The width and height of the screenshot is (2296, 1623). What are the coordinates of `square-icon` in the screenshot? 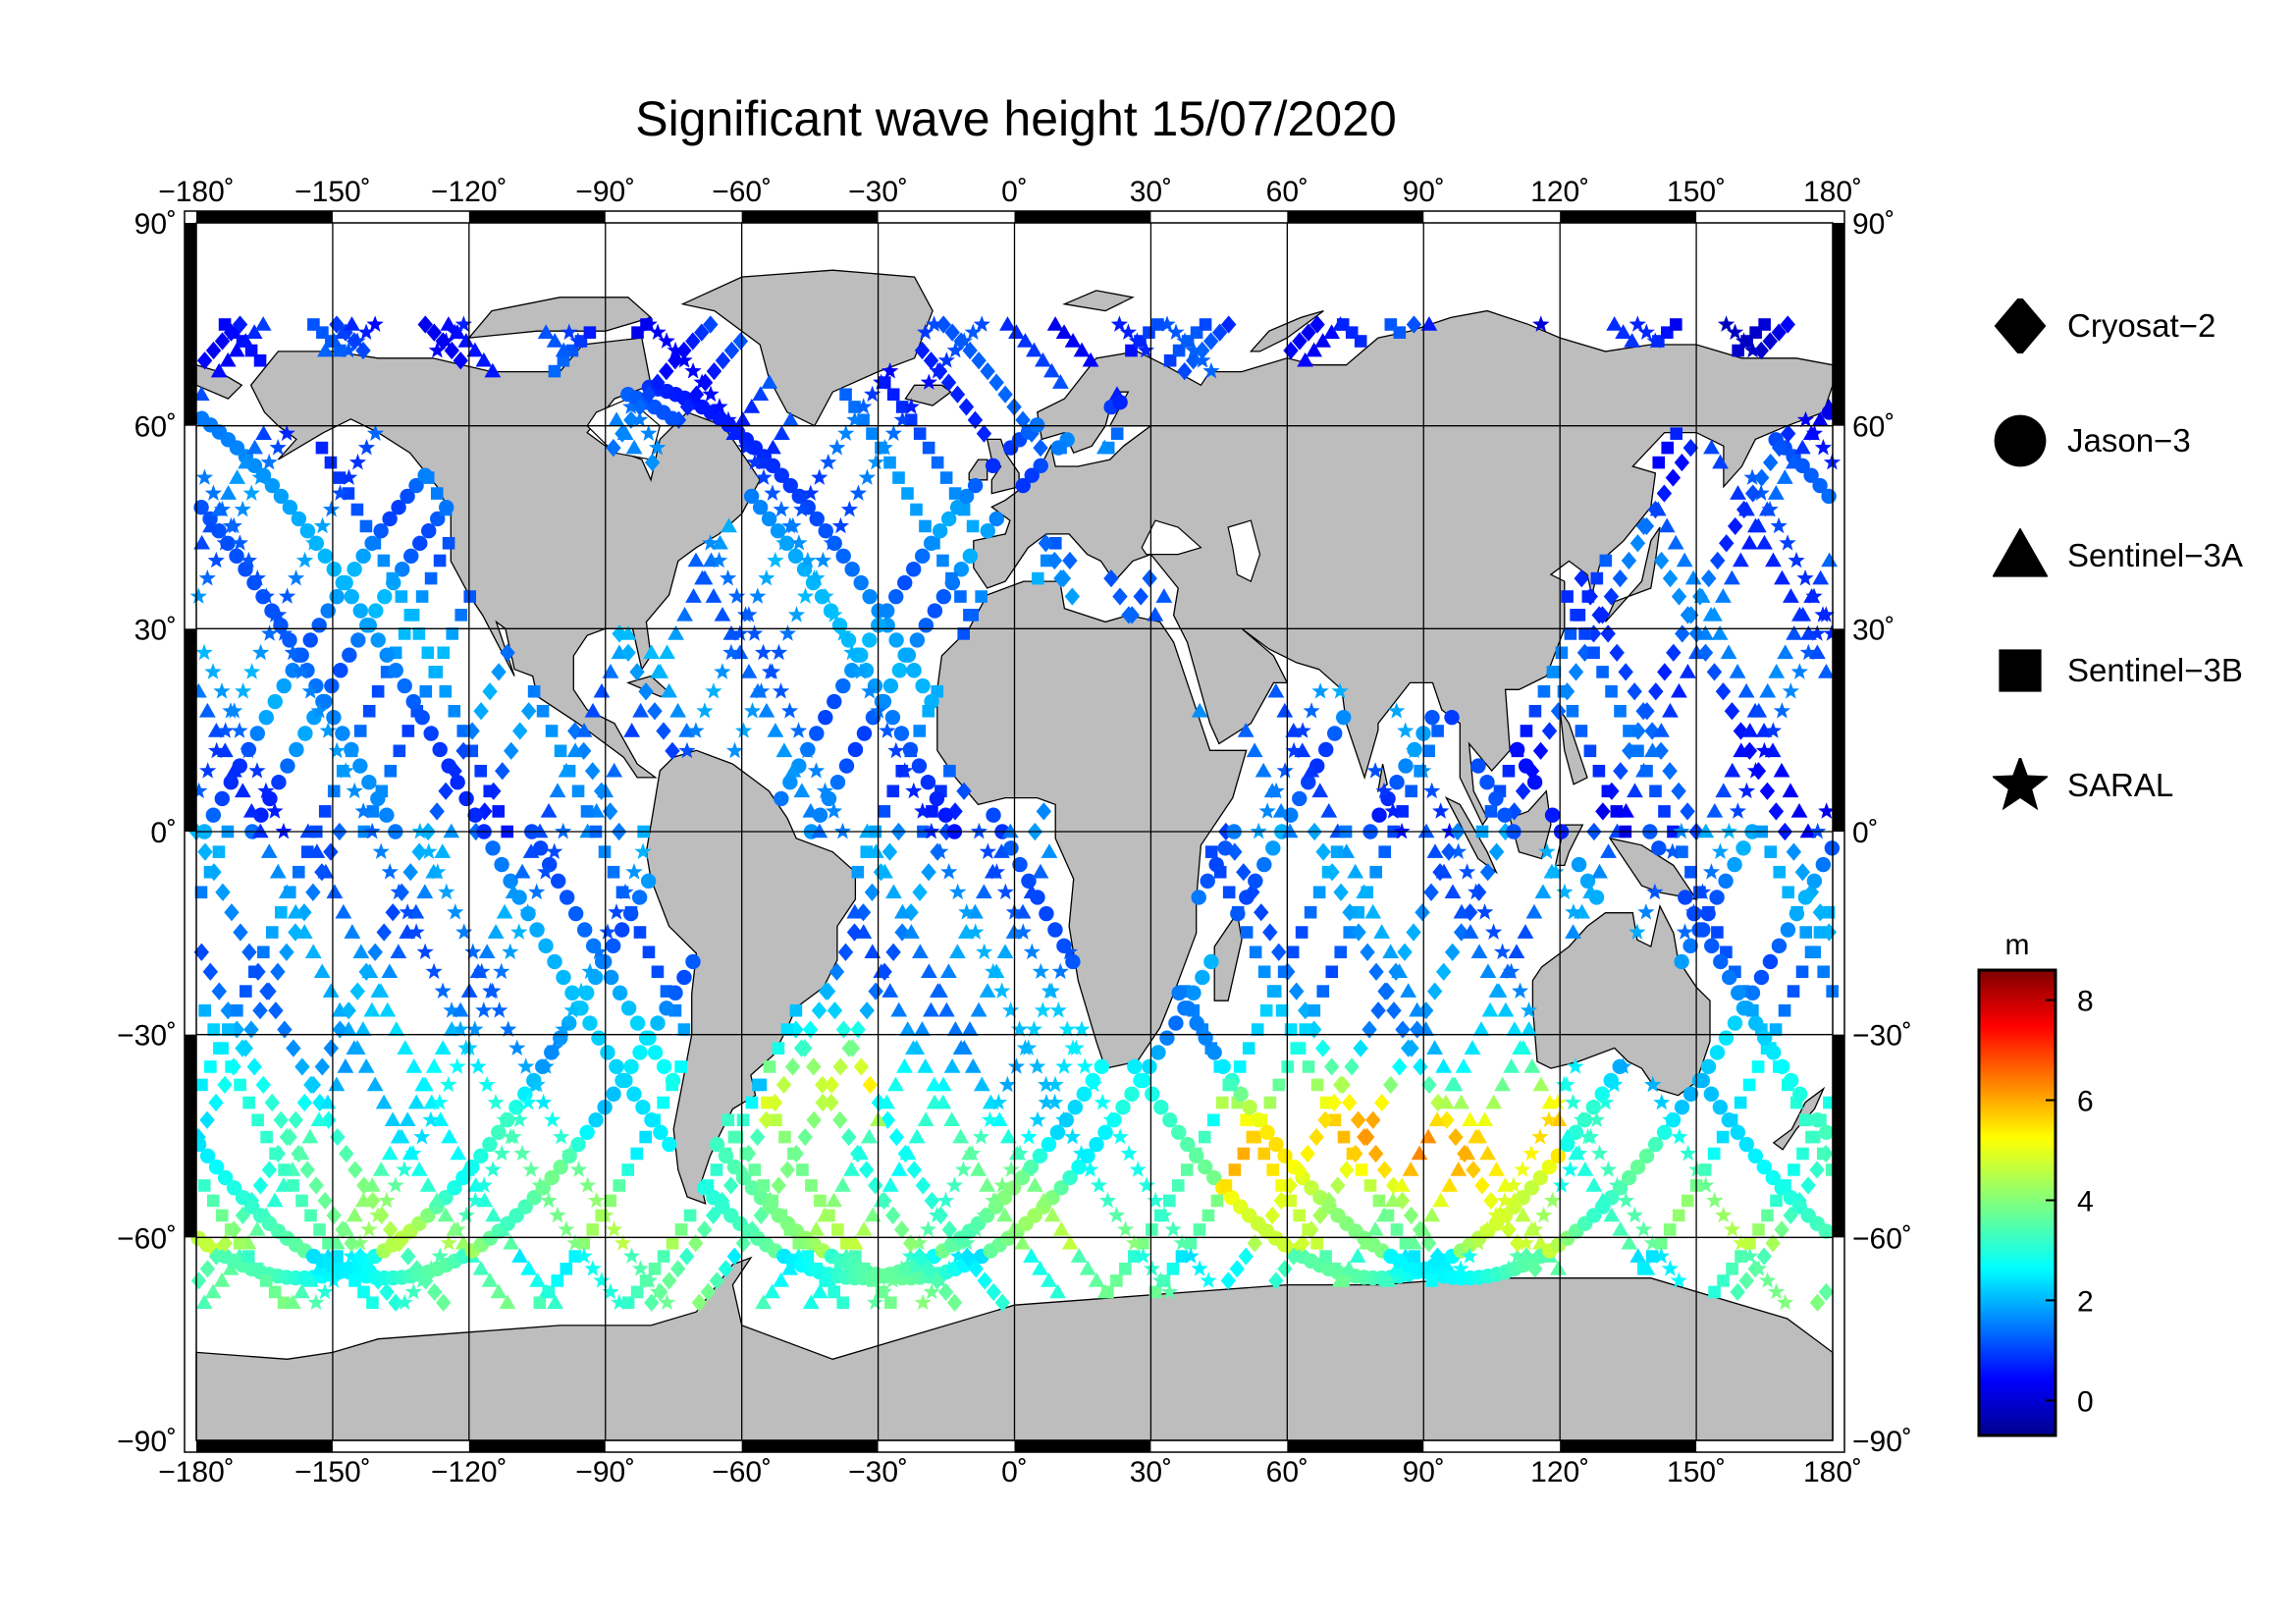 It's located at (2020, 670).